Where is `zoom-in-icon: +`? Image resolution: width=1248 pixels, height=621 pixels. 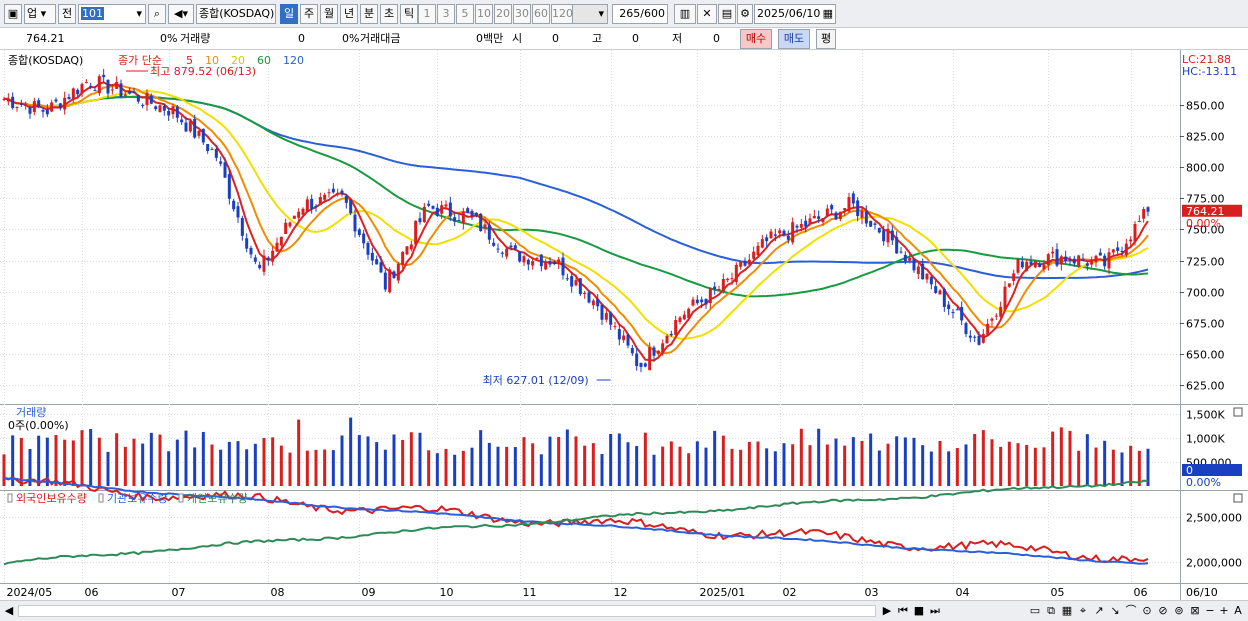
zoom-in-icon: + is located at coordinates (1224, 610).